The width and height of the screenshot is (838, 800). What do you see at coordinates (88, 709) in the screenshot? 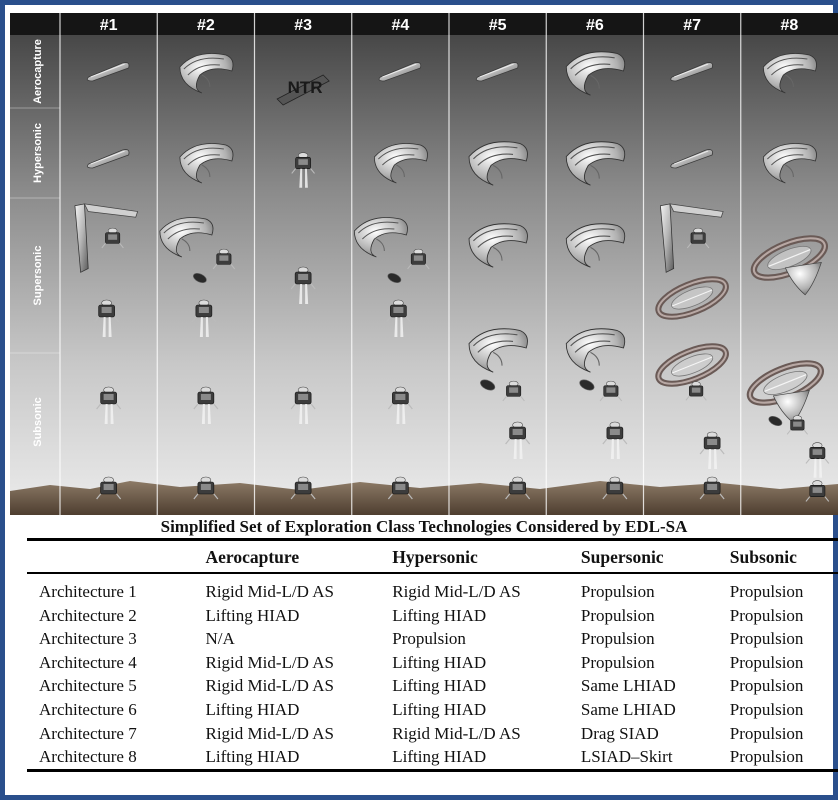
I see `row-label: Architecture 6` at bounding box center [88, 709].